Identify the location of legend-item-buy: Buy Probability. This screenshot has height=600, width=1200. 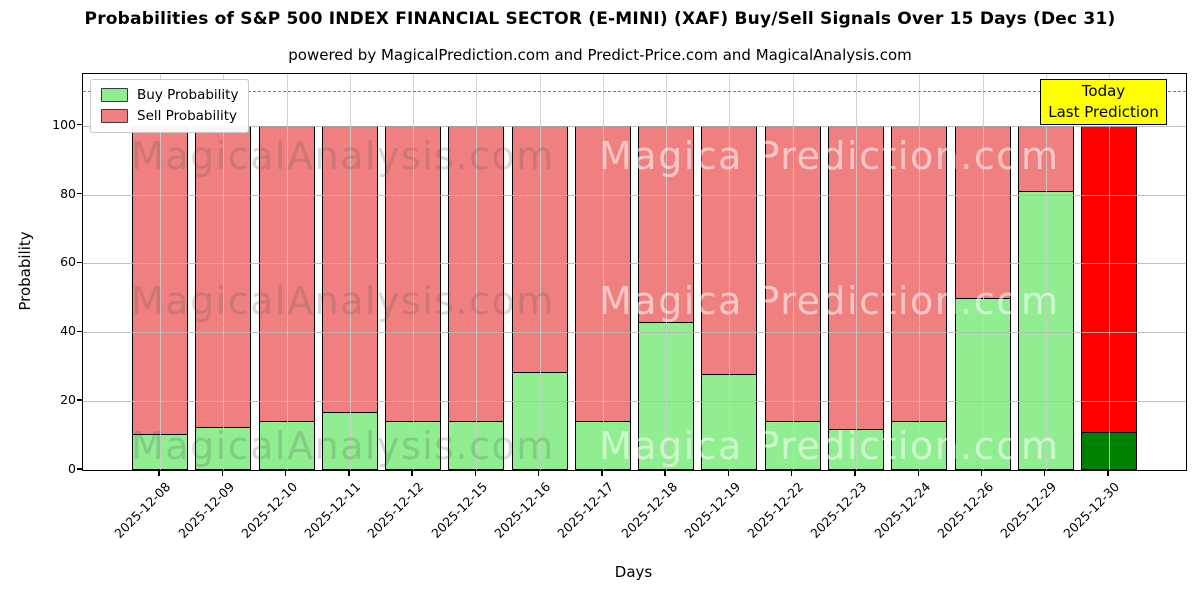
(169, 95).